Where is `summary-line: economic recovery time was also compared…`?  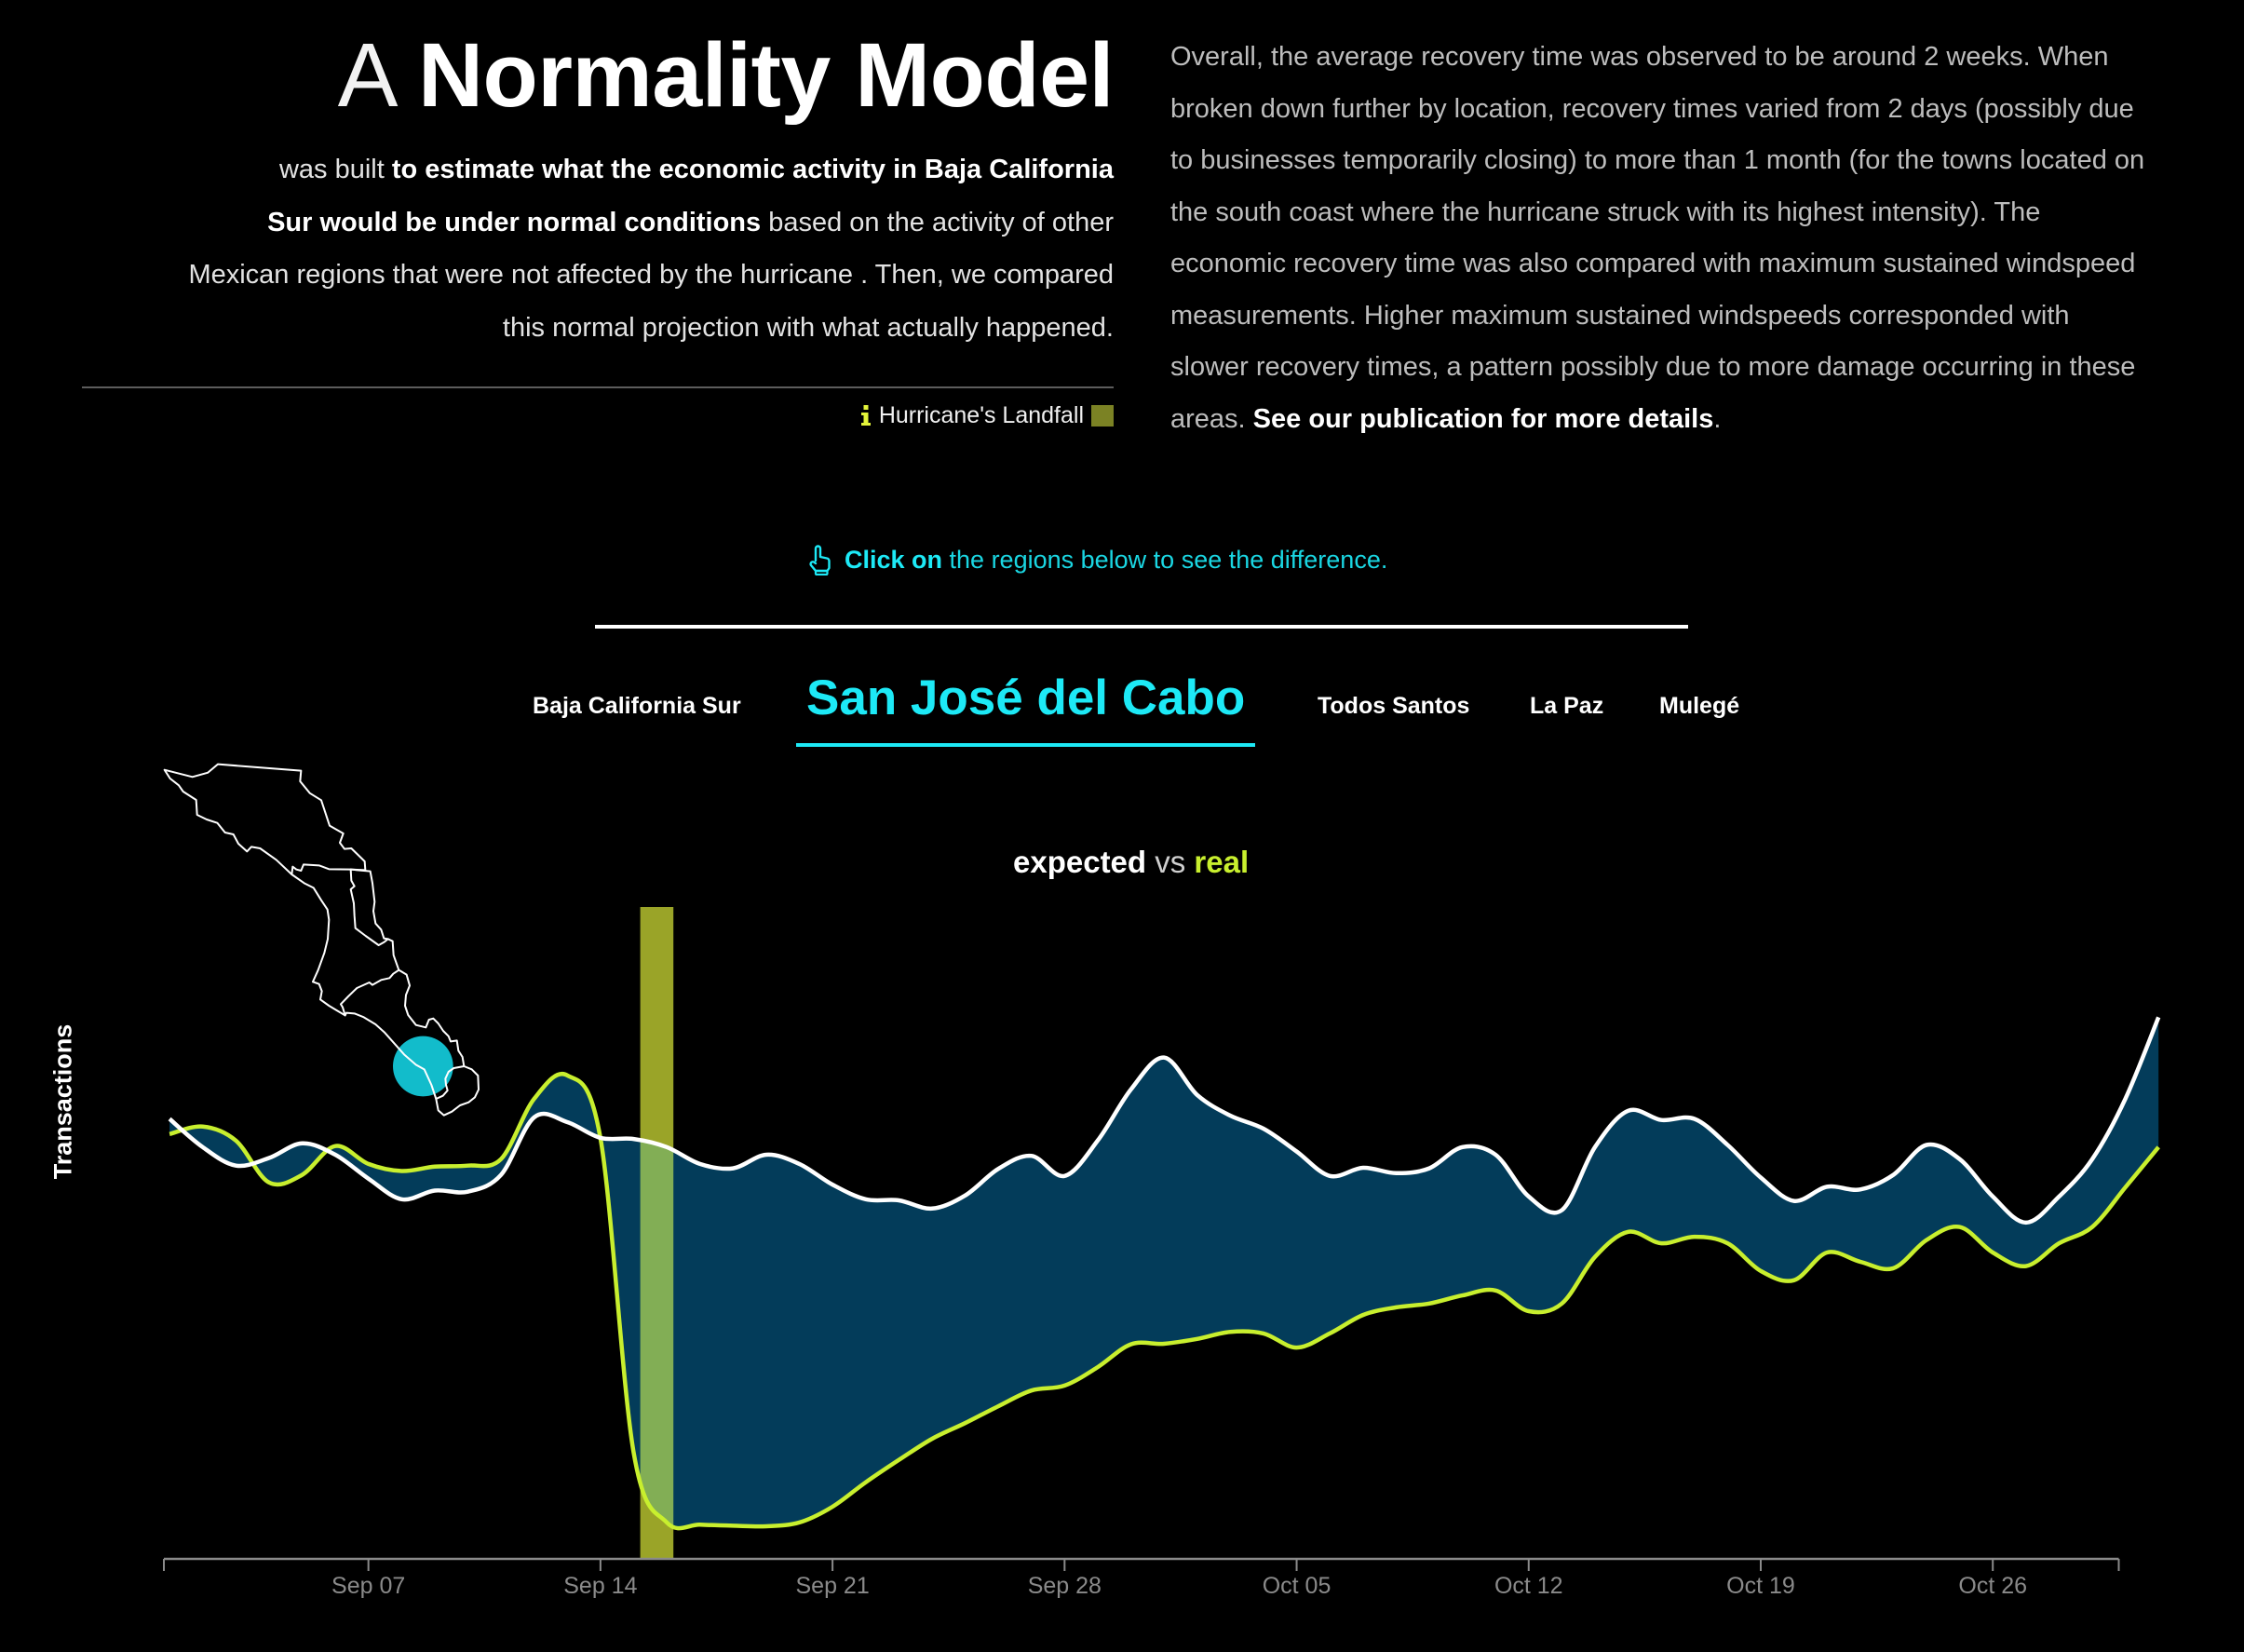 summary-line: economic recovery time was also compared… is located at coordinates (1653, 263).